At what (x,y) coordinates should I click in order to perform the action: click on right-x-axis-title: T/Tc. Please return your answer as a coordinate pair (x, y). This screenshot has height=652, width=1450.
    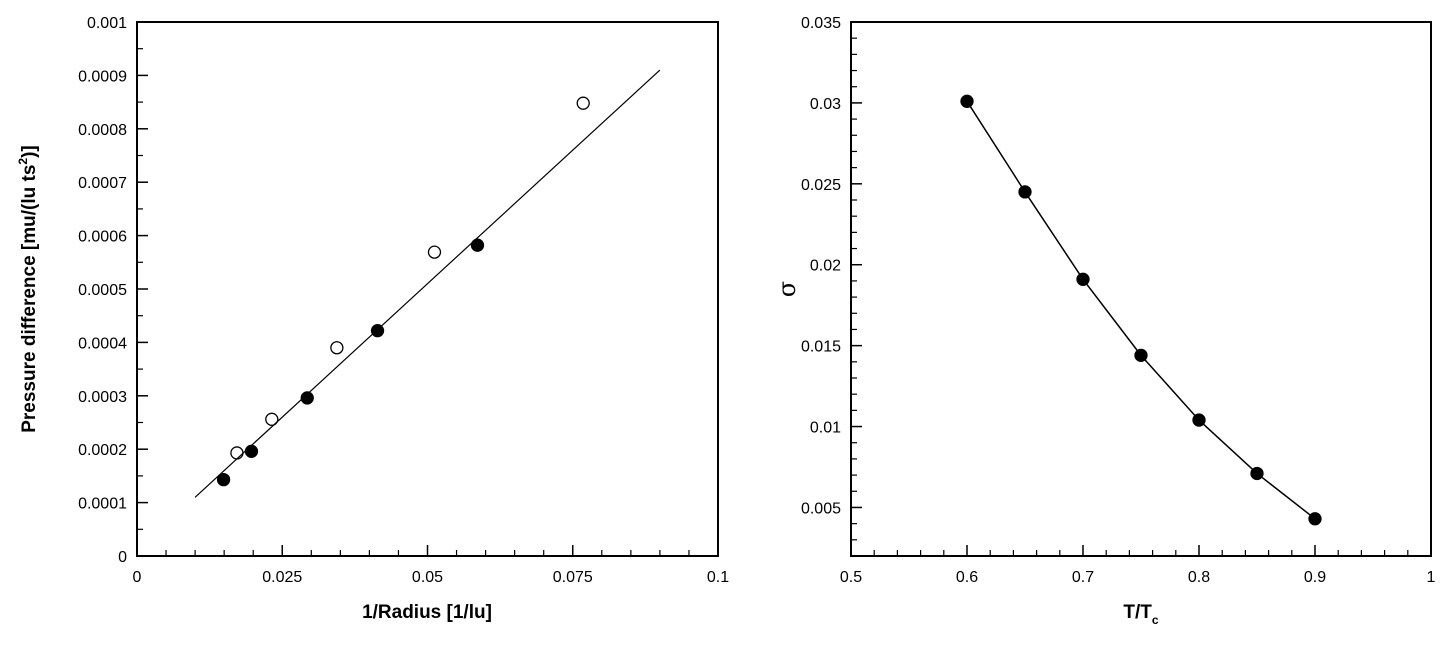
    Looking at the image, I should click on (1141, 614).